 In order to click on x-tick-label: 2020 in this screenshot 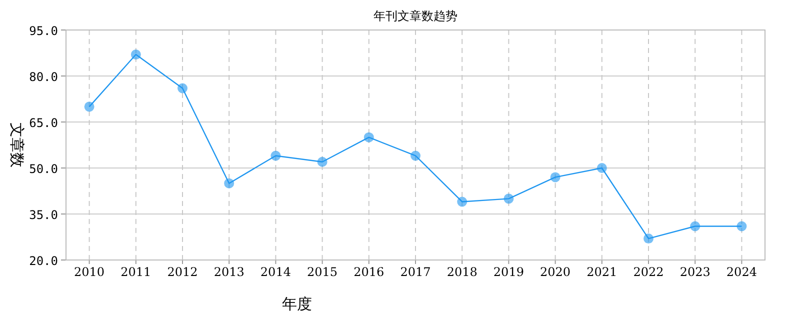, I will do `click(555, 272)`.